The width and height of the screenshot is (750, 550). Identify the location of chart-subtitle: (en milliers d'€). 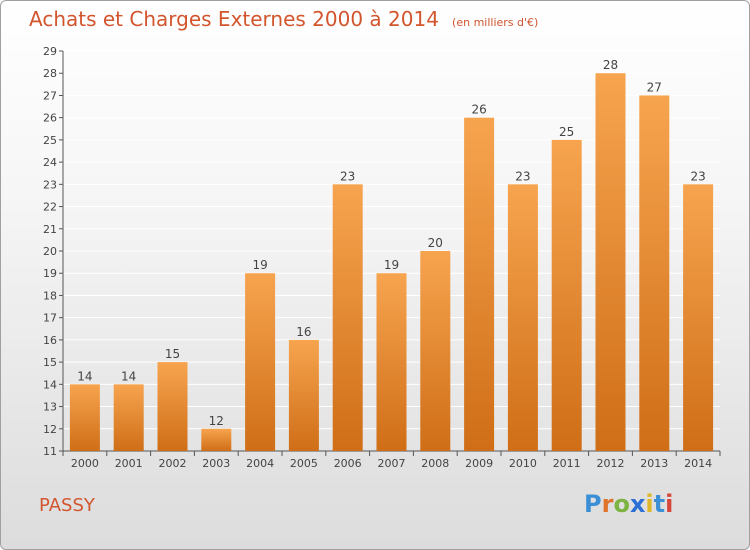
(495, 22).